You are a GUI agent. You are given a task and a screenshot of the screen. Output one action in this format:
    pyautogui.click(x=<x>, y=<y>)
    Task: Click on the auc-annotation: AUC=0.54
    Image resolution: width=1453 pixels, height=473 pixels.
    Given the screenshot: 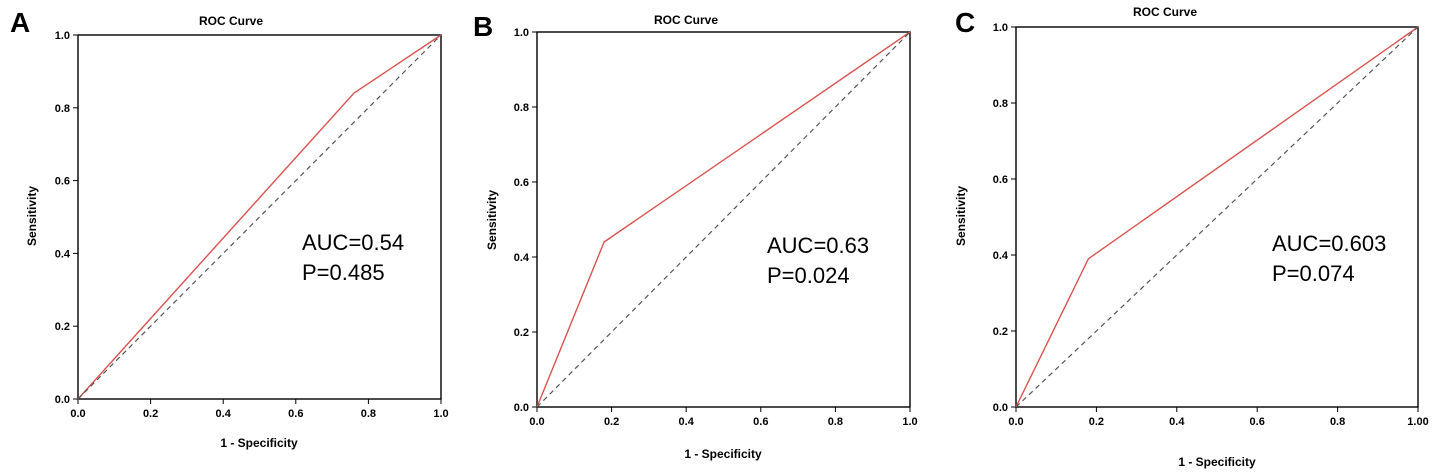 What is the action you would take?
    pyautogui.click(x=353, y=242)
    